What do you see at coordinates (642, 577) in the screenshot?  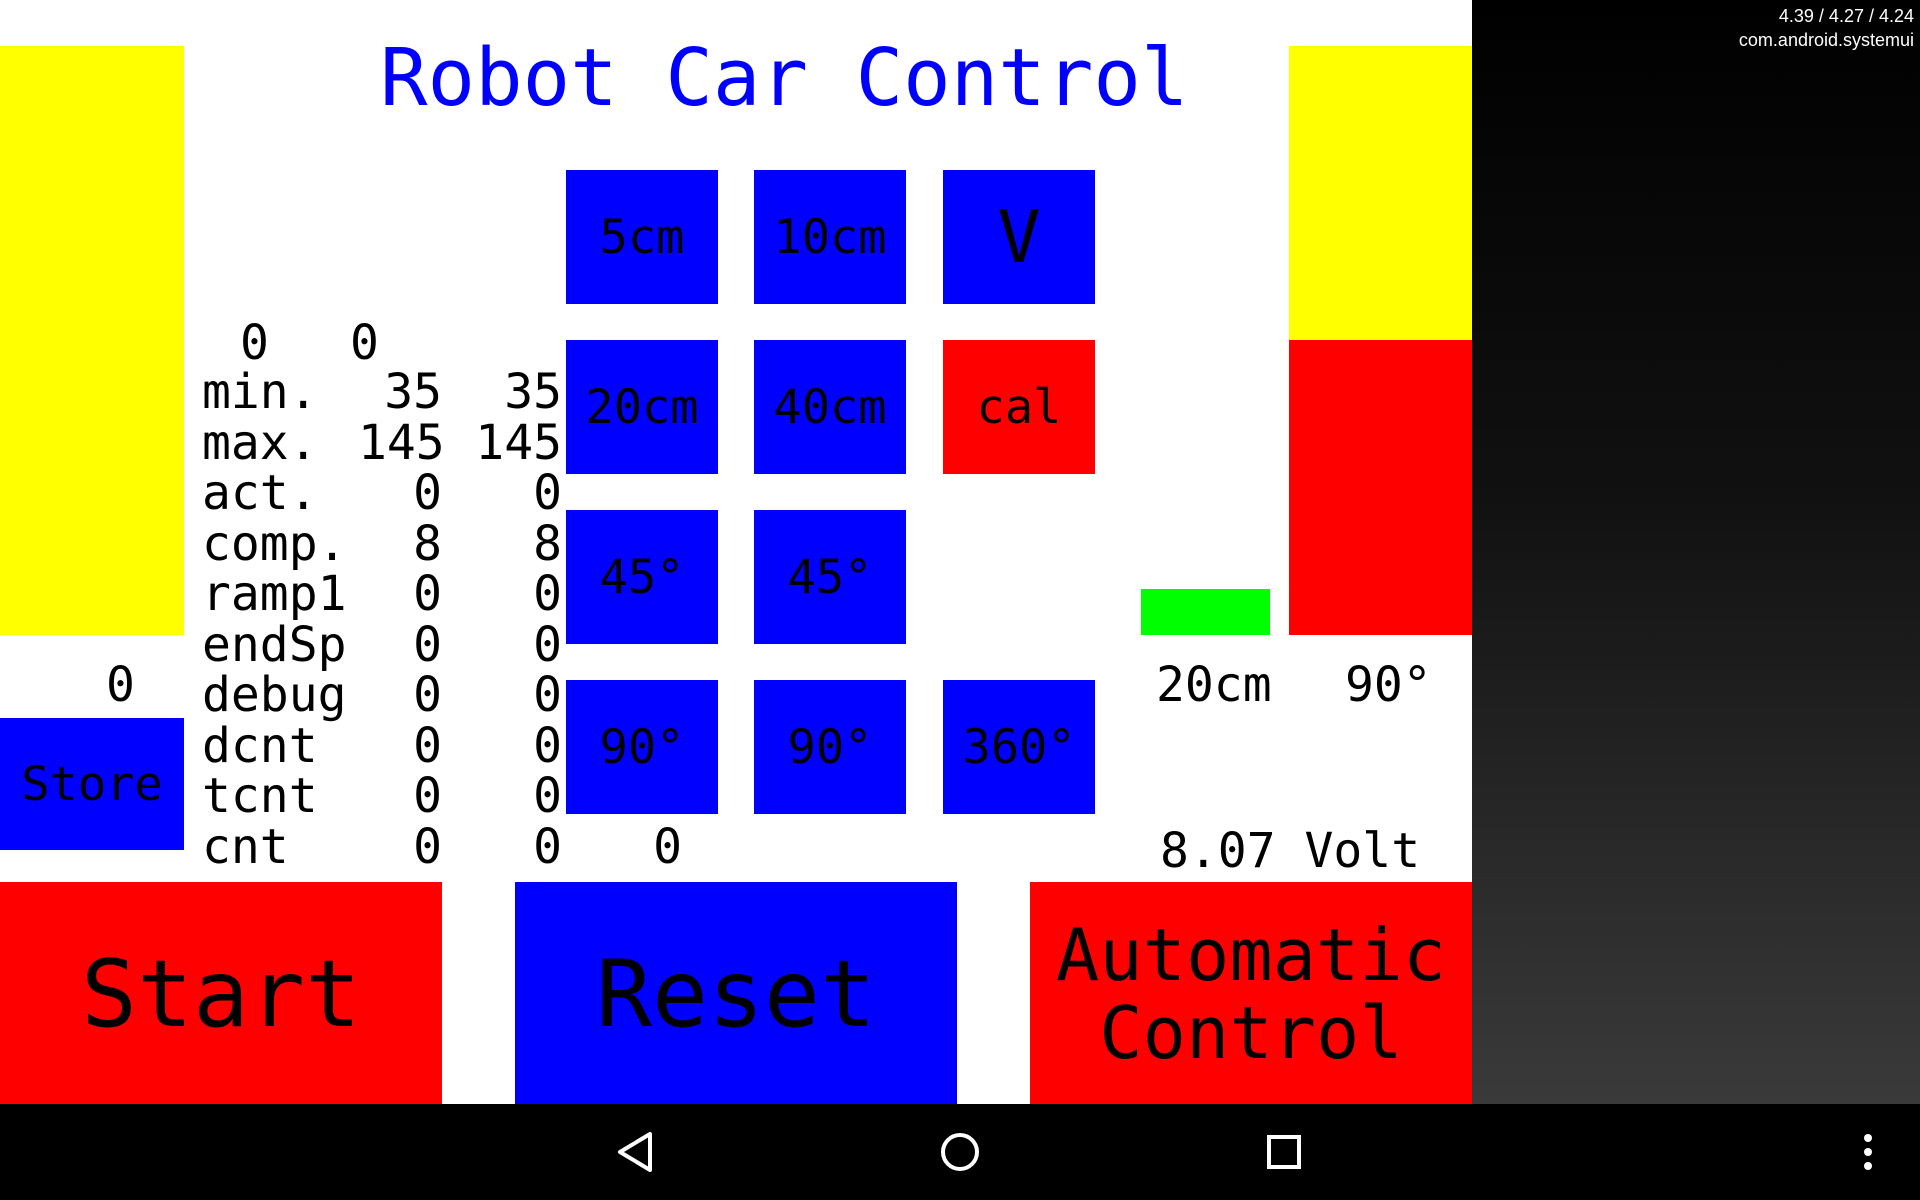 I see `turn-left-45-button: 45°` at bounding box center [642, 577].